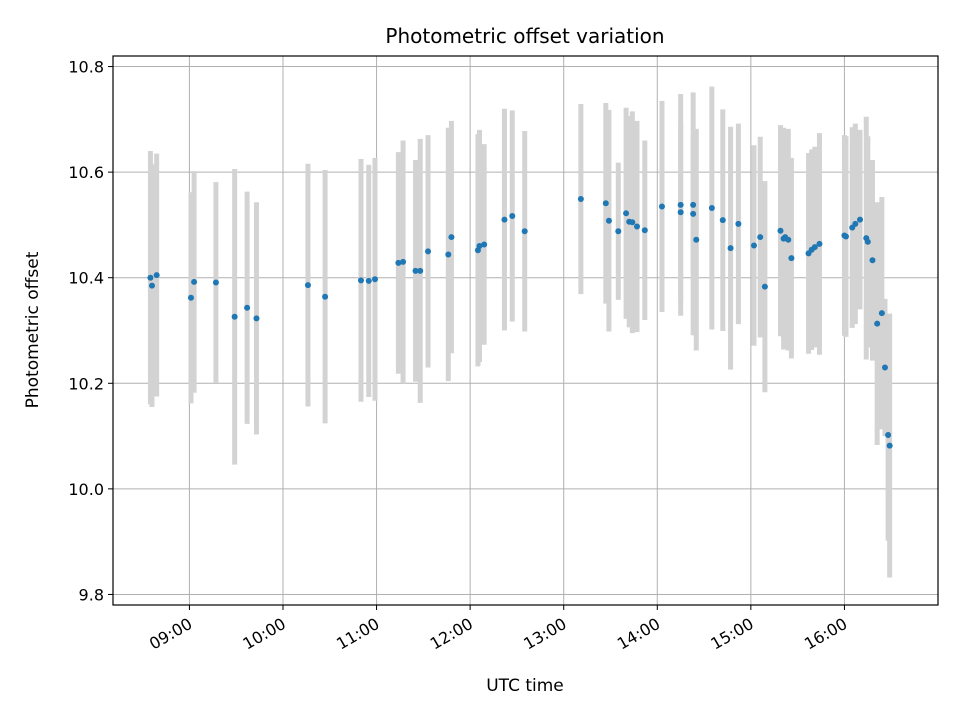  Describe the element at coordinates (86, 172) in the screenshot. I see `y-tick-label: 10.6` at that location.